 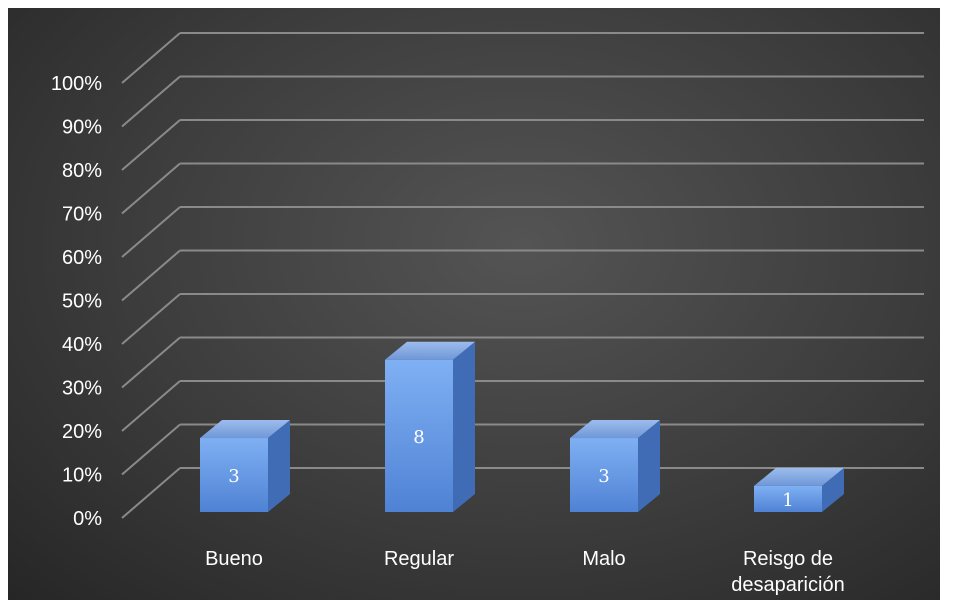 What do you see at coordinates (787, 585) in the screenshot?
I see `category-label: desaparición` at bounding box center [787, 585].